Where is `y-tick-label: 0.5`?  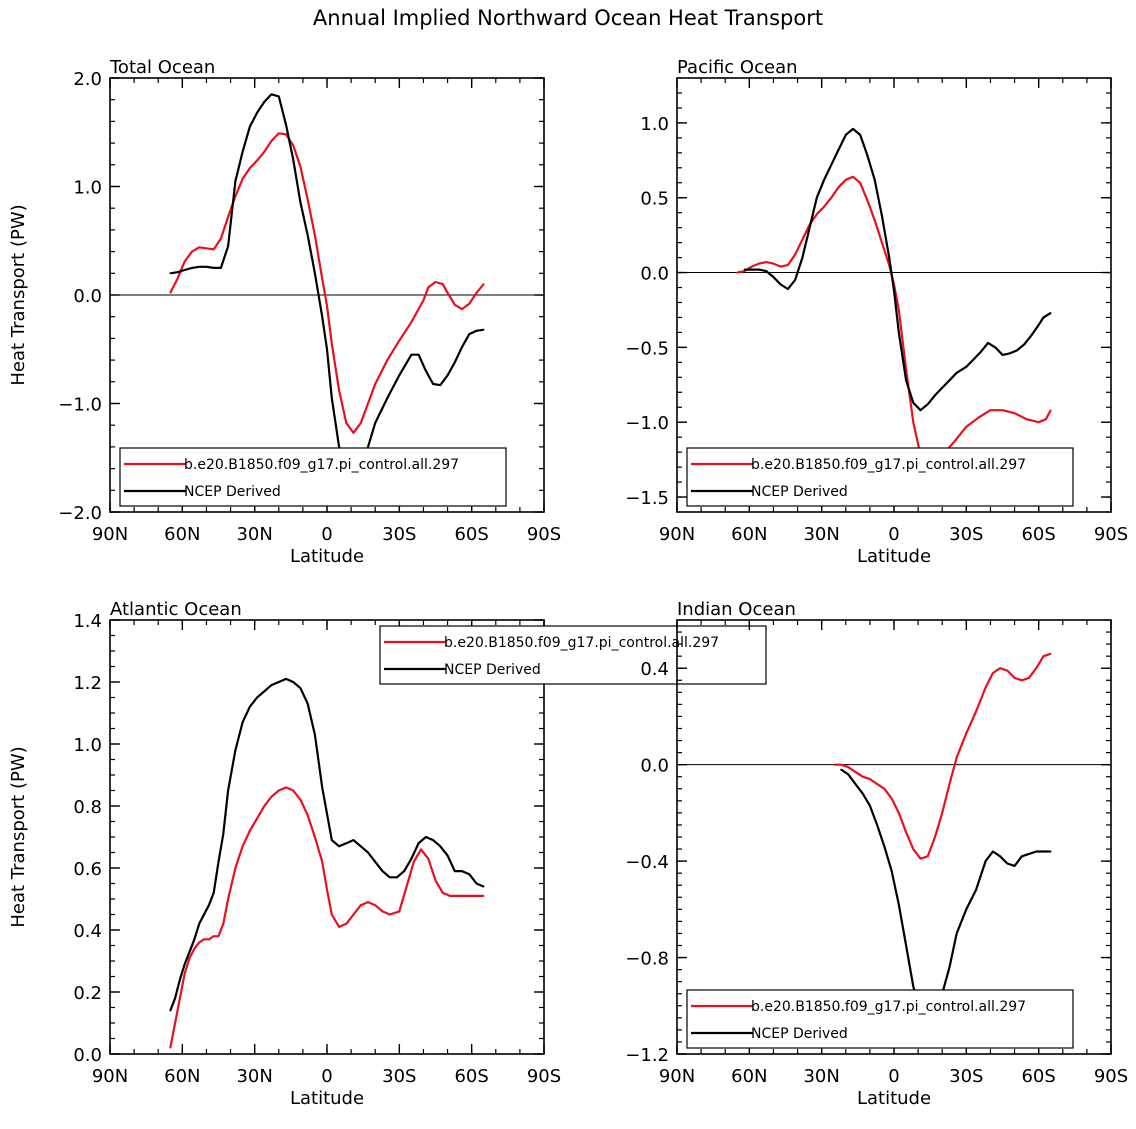 y-tick-label: 0.5 is located at coordinates (654, 199).